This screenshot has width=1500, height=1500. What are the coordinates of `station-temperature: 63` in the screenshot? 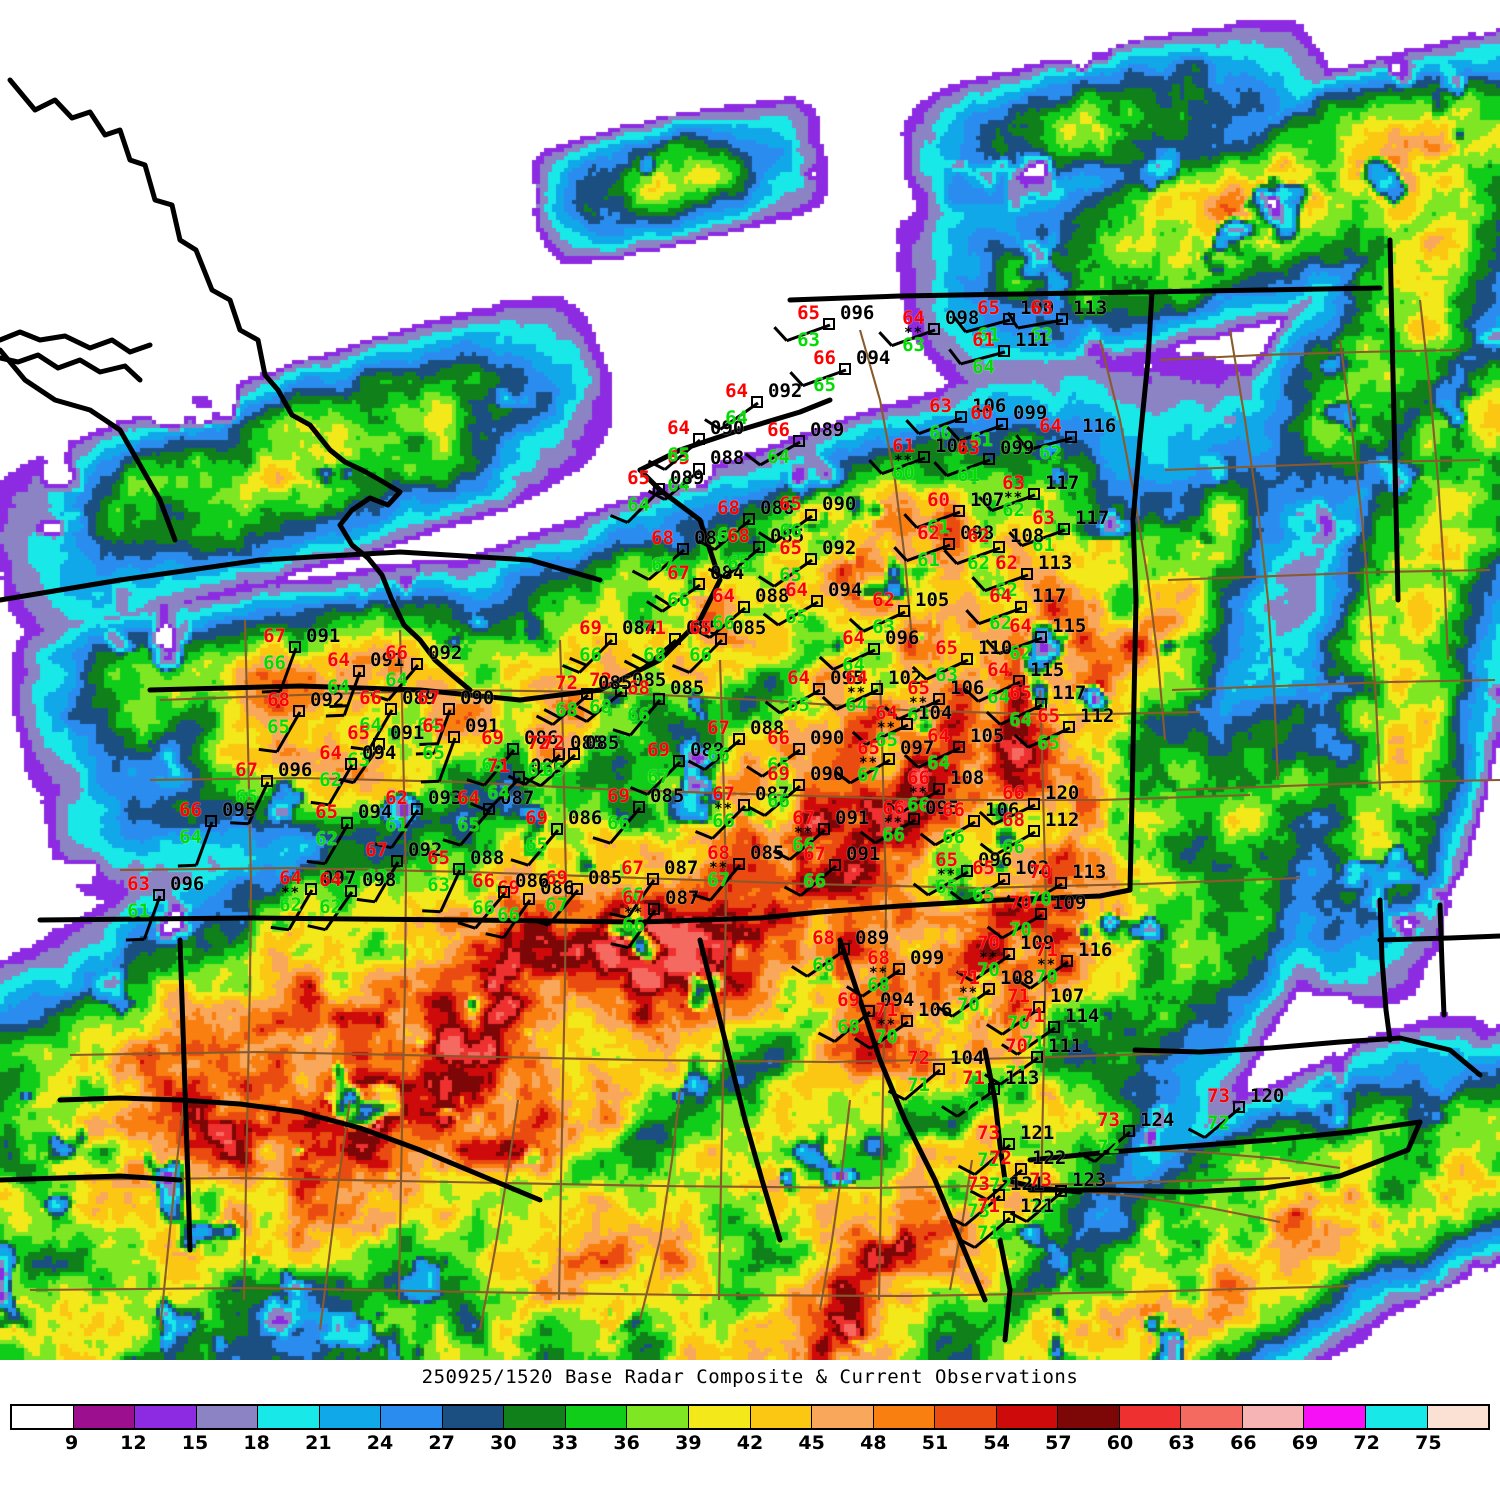 It's located at (1043, 518).